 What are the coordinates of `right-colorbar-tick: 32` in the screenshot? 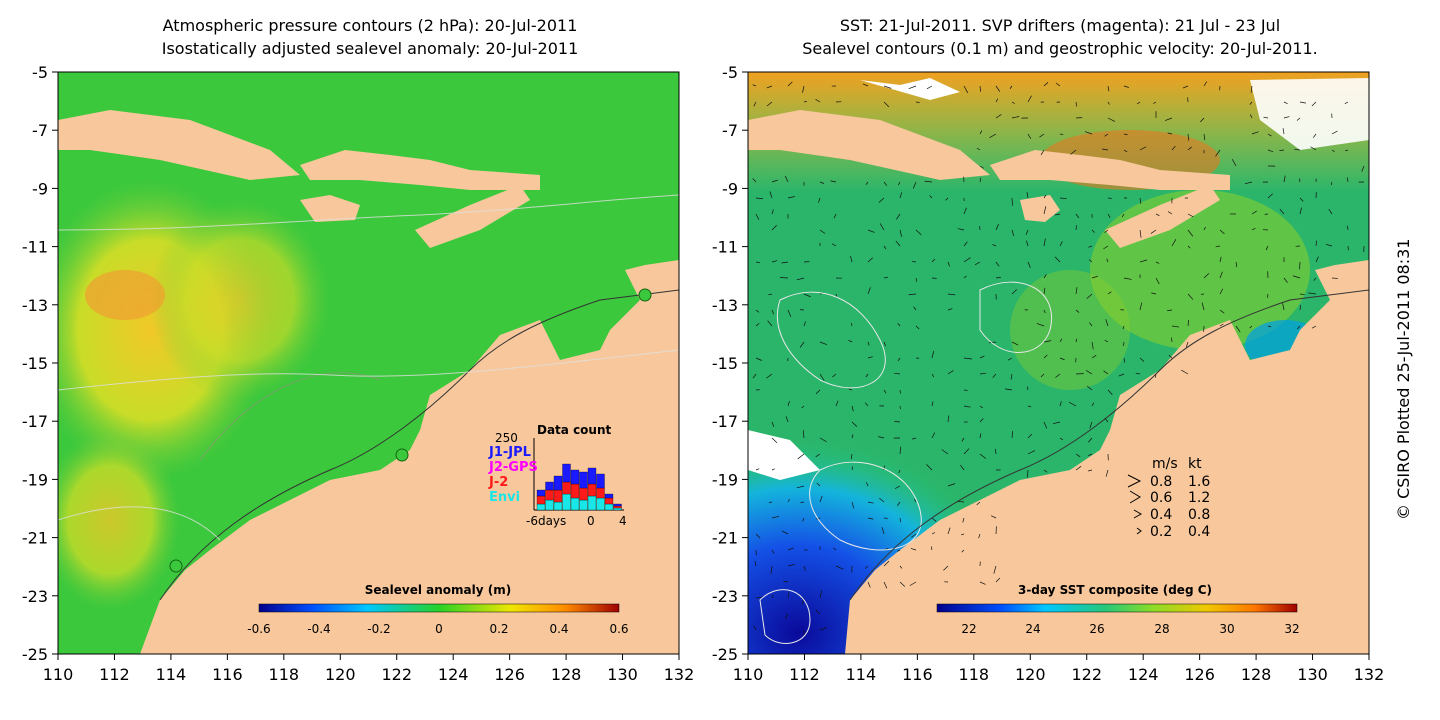 It's located at (1291, 629).